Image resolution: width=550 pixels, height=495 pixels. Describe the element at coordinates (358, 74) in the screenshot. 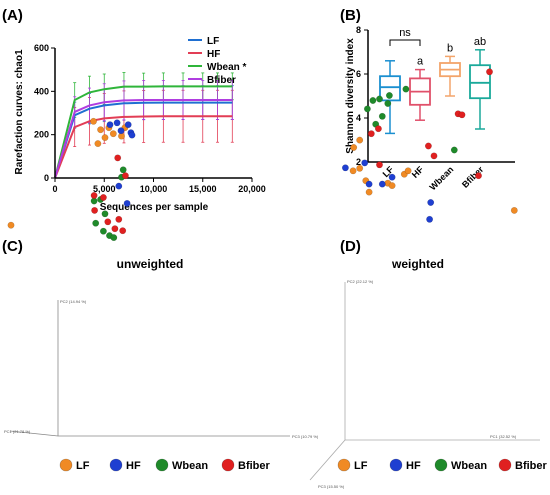

I see `shannon-y-tick-label: 6` at that location.